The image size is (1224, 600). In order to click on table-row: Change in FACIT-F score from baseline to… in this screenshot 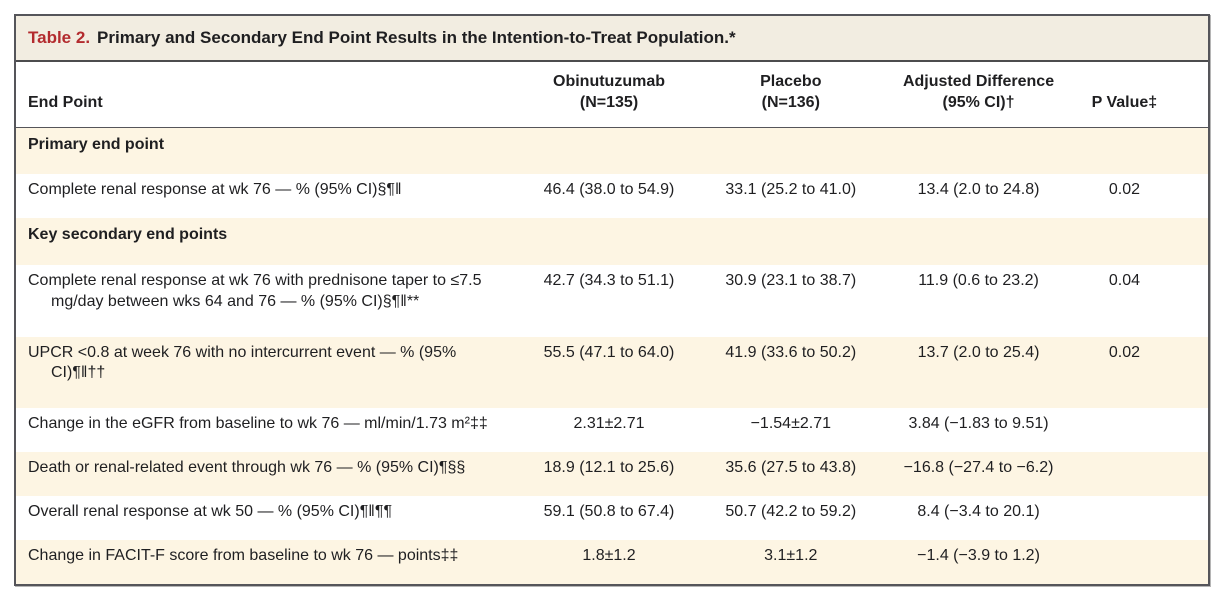, I will do `click(612, 562)`.